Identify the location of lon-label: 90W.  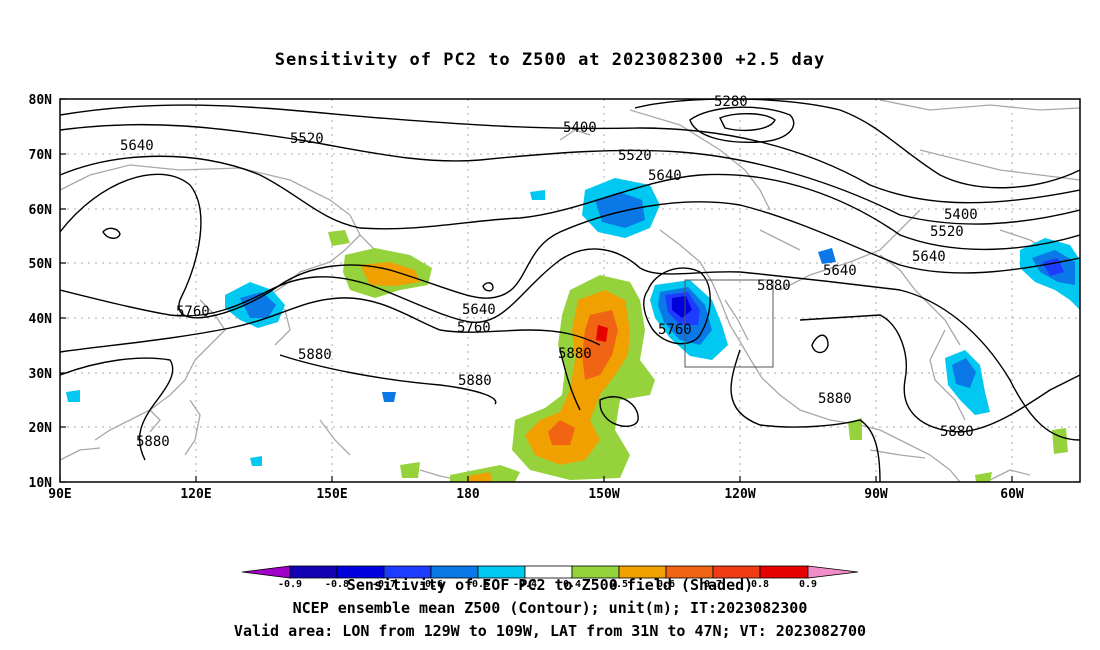
(876, 494).